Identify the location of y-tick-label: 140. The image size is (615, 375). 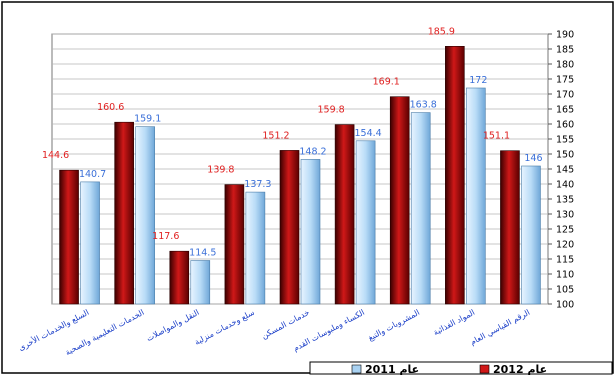
(565, 185).